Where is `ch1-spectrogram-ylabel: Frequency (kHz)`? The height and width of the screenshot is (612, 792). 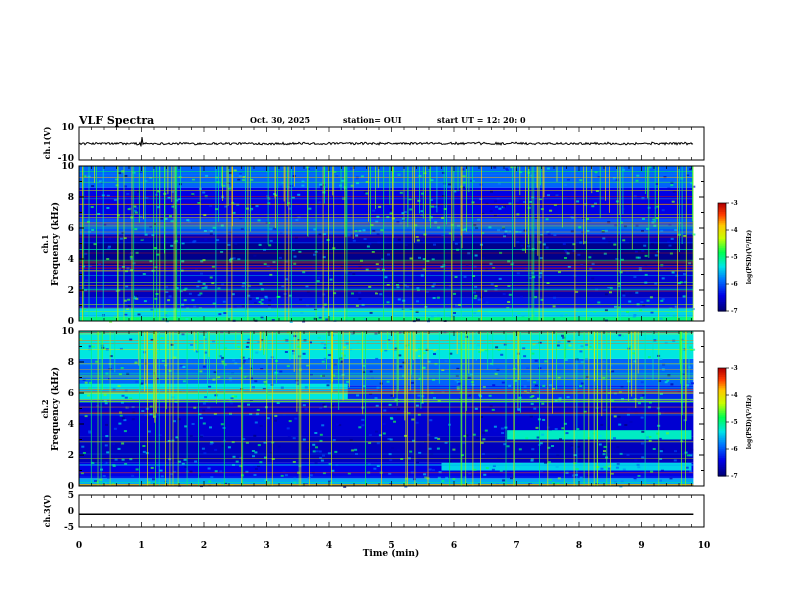
ch1-spectrogram-ylabel: Frequency (kHz) is located at coordinates (55, 244).